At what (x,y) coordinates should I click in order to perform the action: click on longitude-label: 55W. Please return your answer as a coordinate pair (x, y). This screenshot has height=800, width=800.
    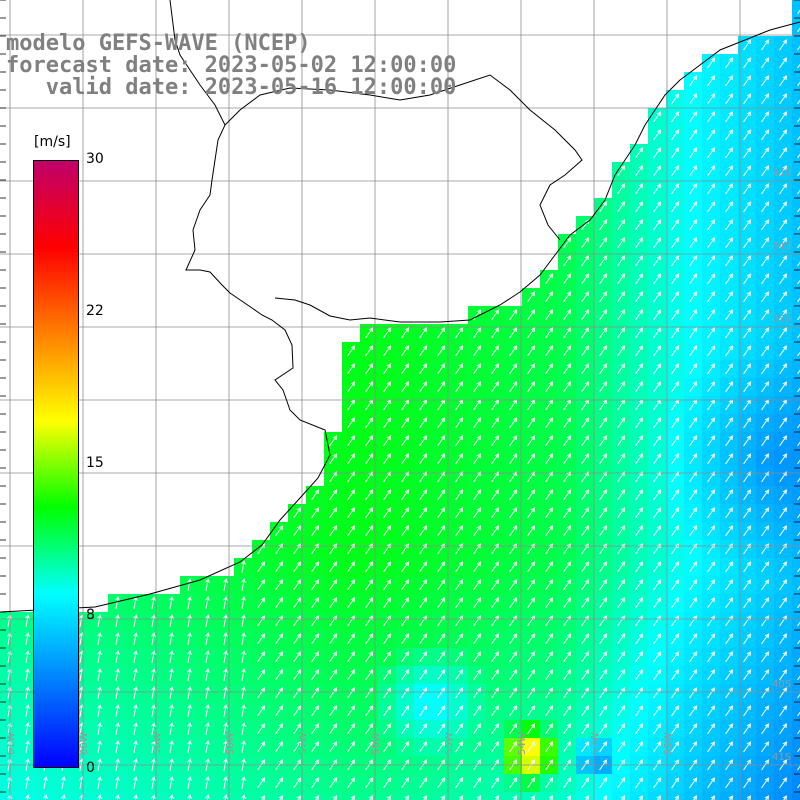
    Looking at the image, I should click on (449, 743).